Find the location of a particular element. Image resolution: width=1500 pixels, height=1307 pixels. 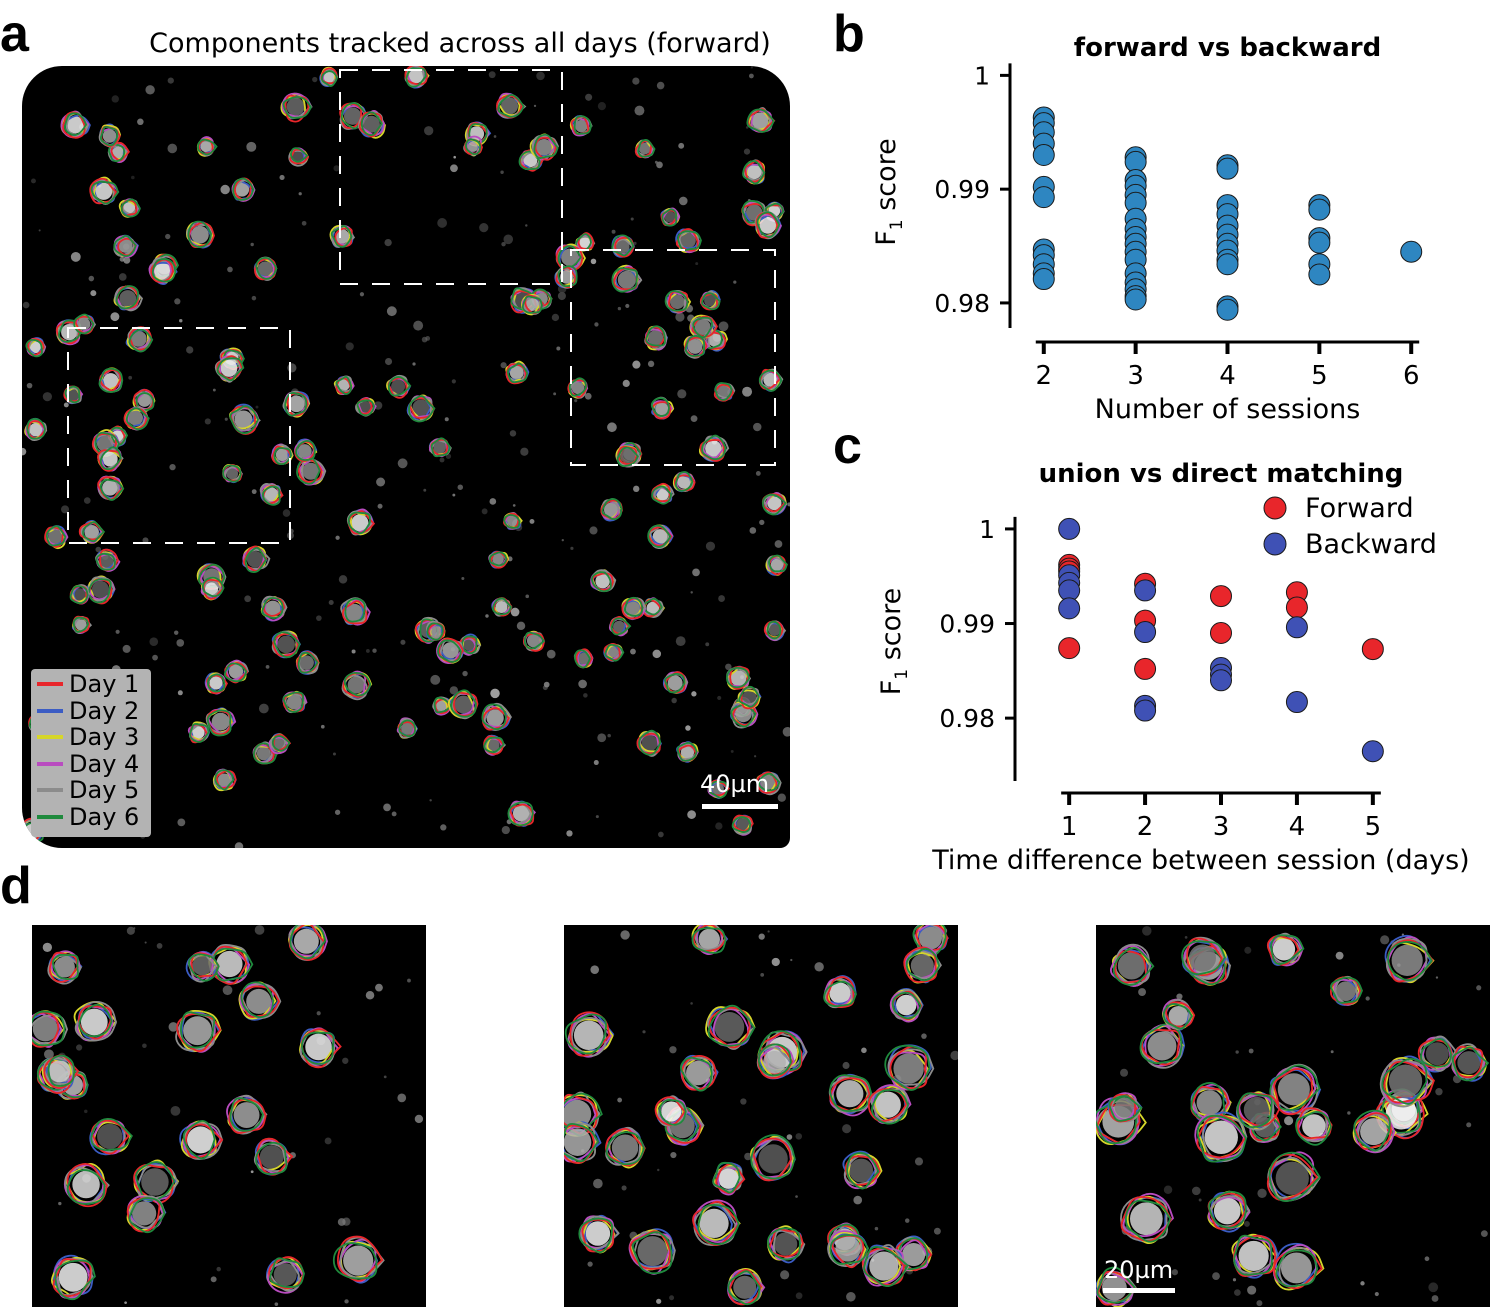

legend-swatch is located at coordinates (50, 710).